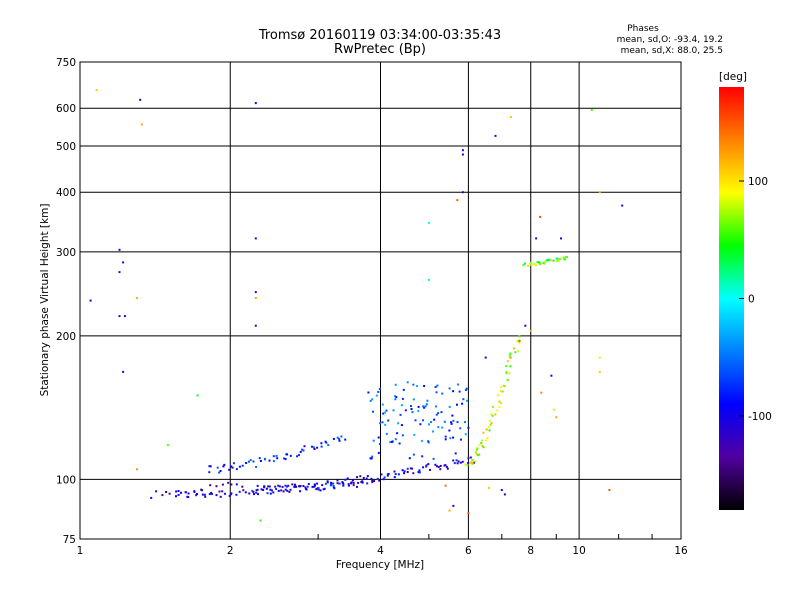 This screenshot has height=600, width=800. Describe the element at coordinates (380, 565) in the screenshot. I see `x-axis-label: Frequency [MHz]` at that location.